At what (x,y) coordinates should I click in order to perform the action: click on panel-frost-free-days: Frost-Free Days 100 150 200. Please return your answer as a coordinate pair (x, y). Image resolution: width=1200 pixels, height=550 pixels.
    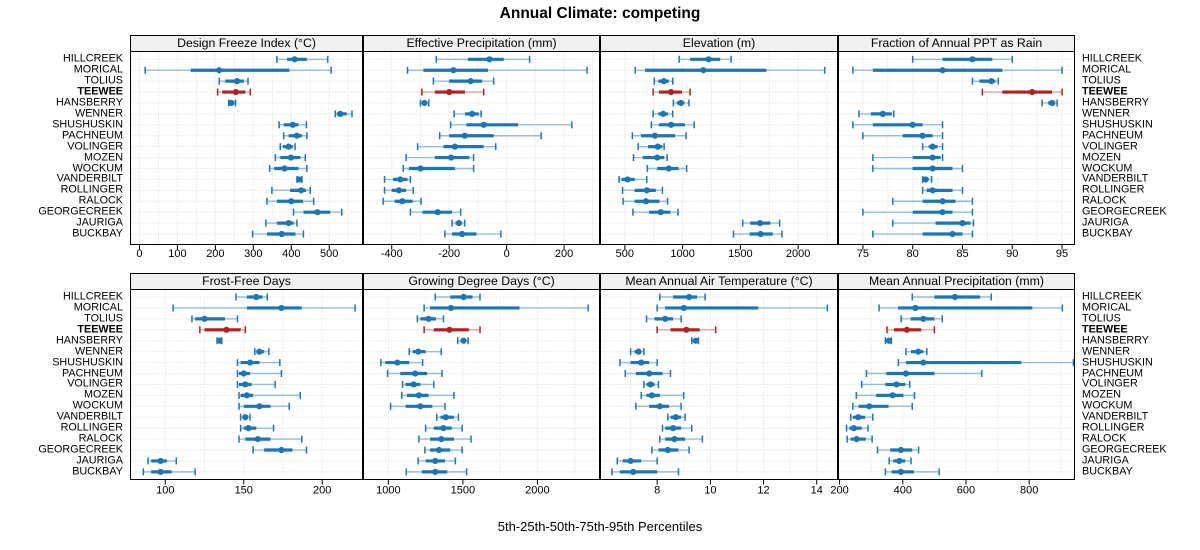
    Looking at the image, I should click on (246, 385).